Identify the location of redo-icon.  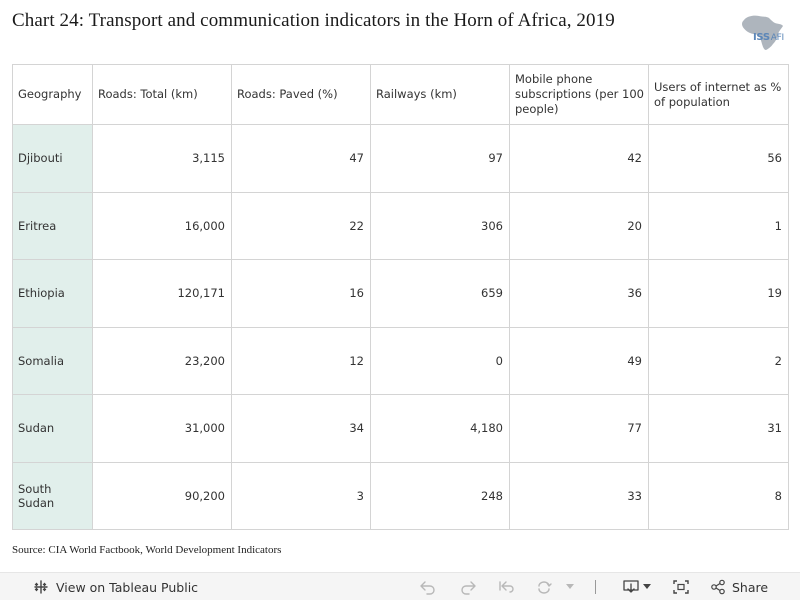
(468, 587).